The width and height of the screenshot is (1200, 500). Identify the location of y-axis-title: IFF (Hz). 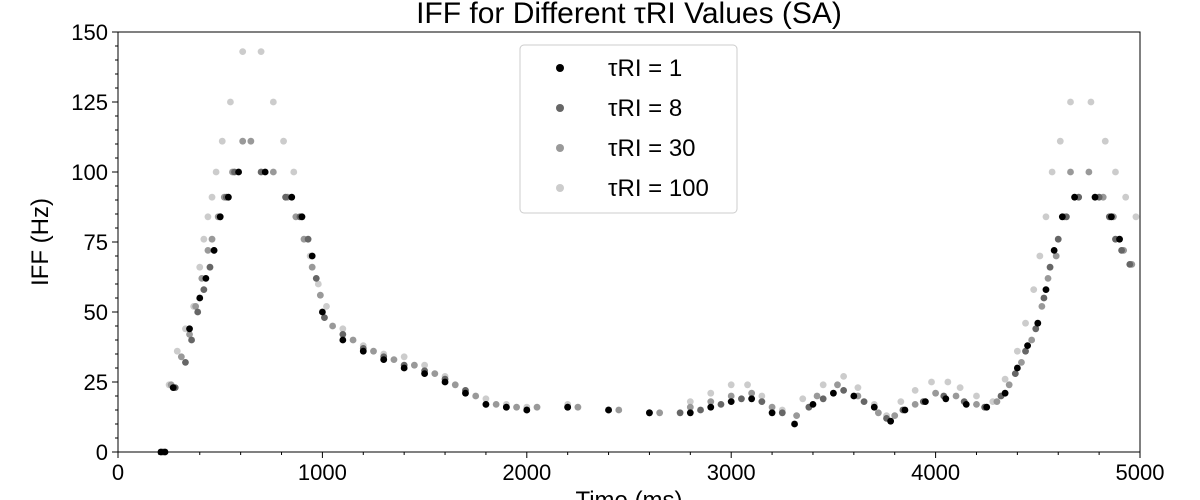
(40, 242).